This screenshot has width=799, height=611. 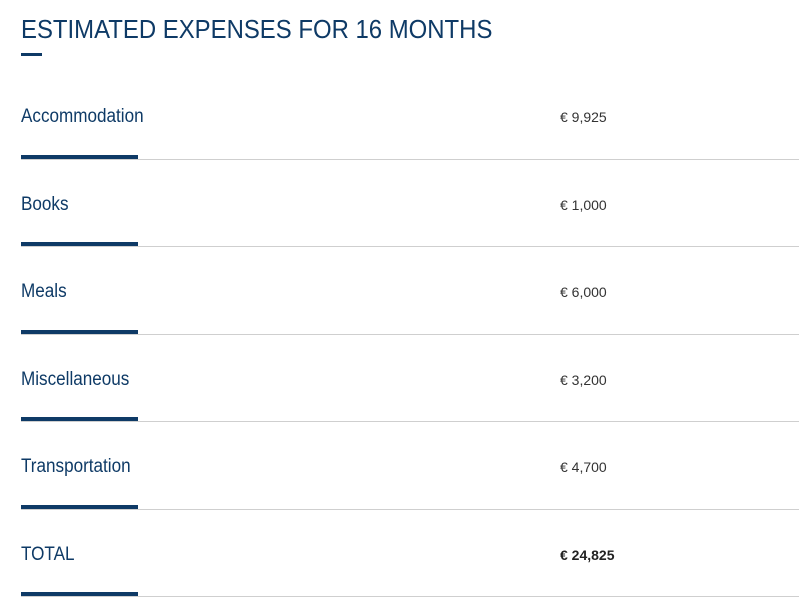 What do you see at coordinates (583, 467) in the screenshot?
I see `expense-value: € 4,700` at bounding box center [583, 467].